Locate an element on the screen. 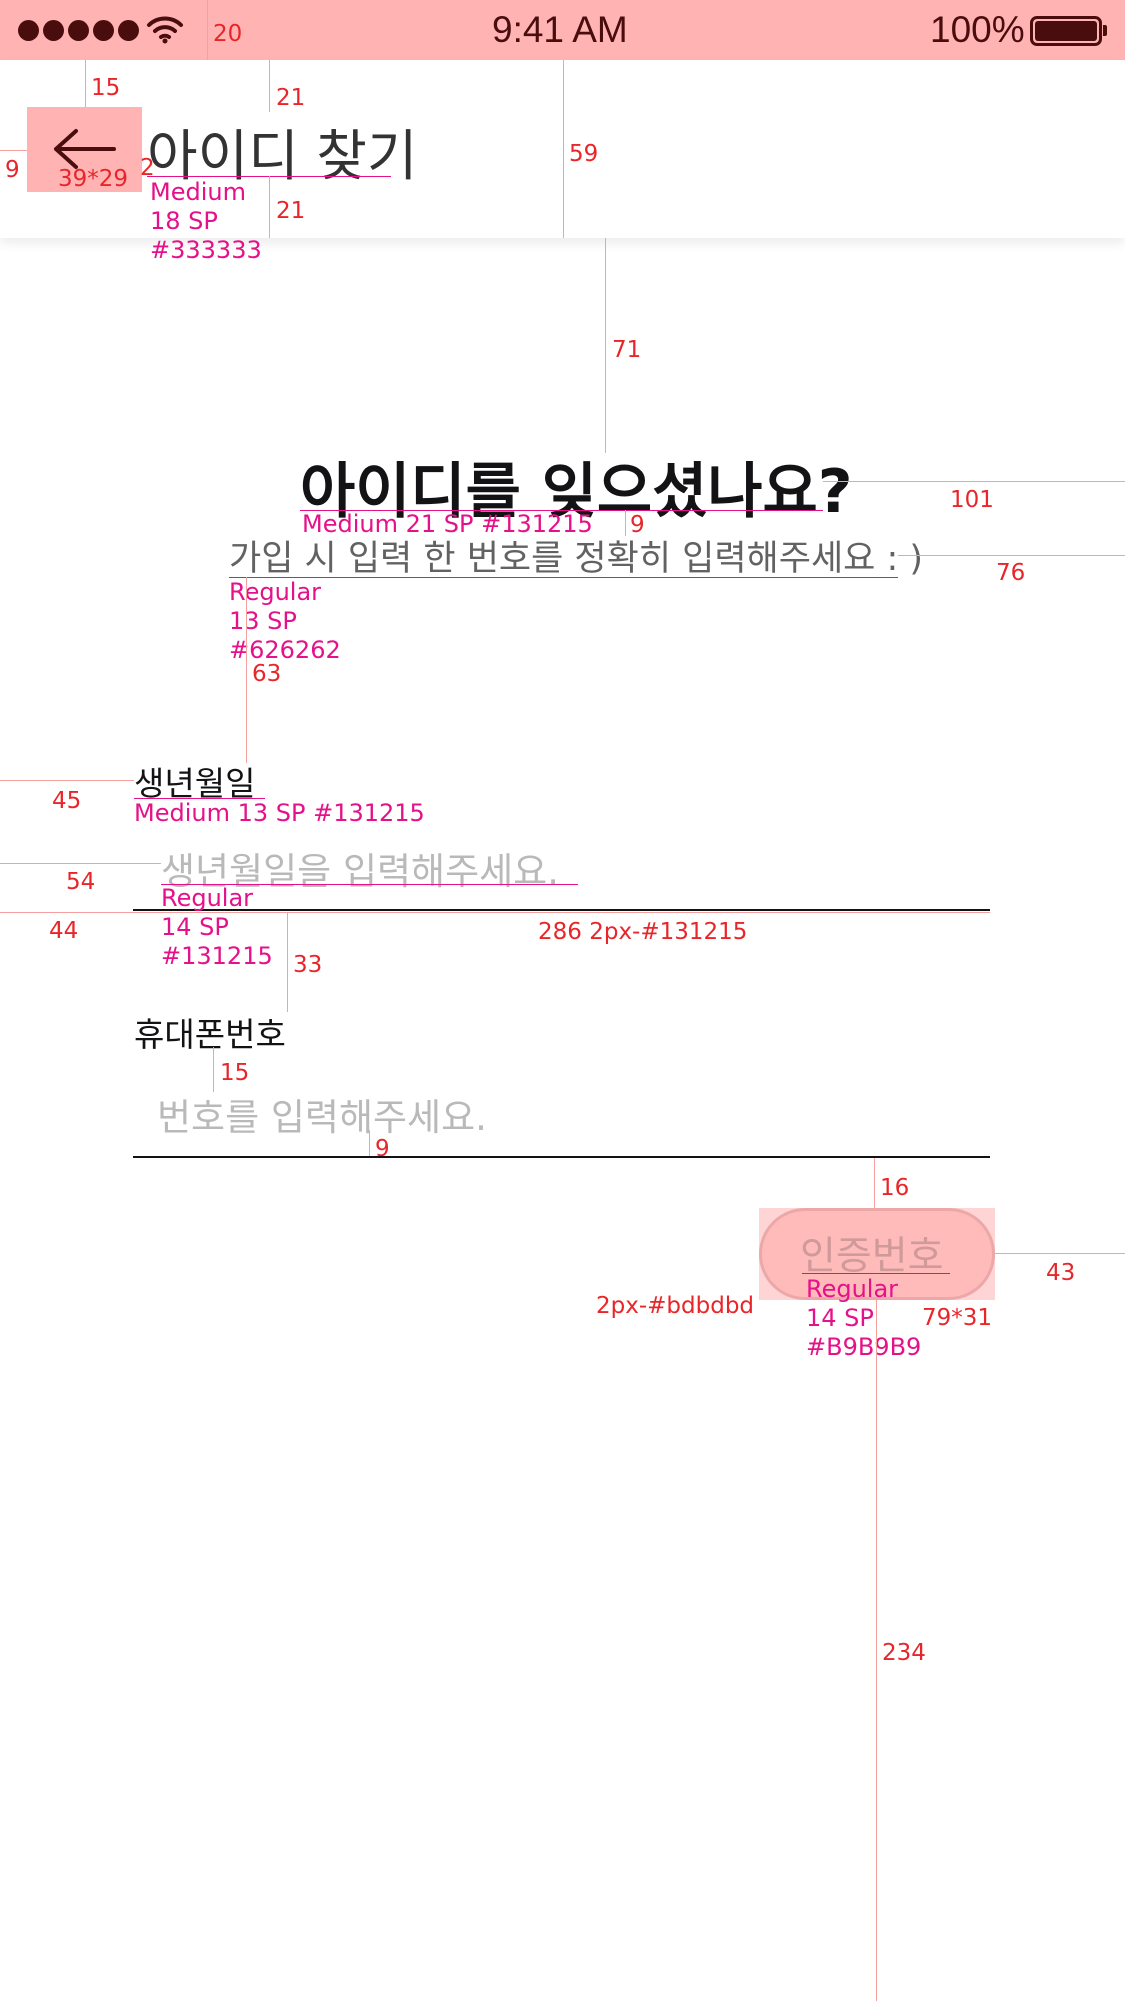 The height and width of the screenshot is (2001, 1125). auth-code-button is located at coordinates (877, 1254).